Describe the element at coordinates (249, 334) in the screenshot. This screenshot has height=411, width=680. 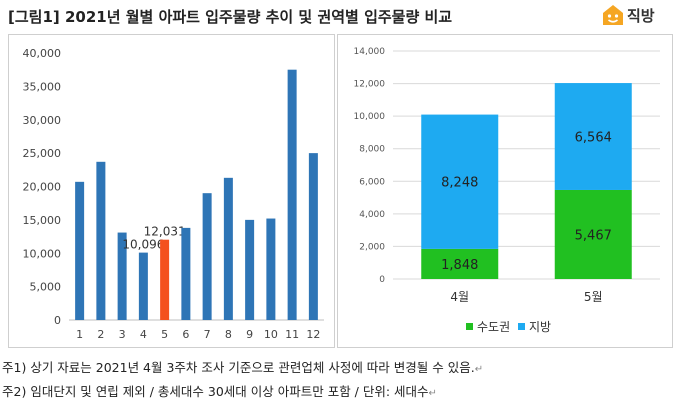
I see `x-tick-label: 9` at that location.